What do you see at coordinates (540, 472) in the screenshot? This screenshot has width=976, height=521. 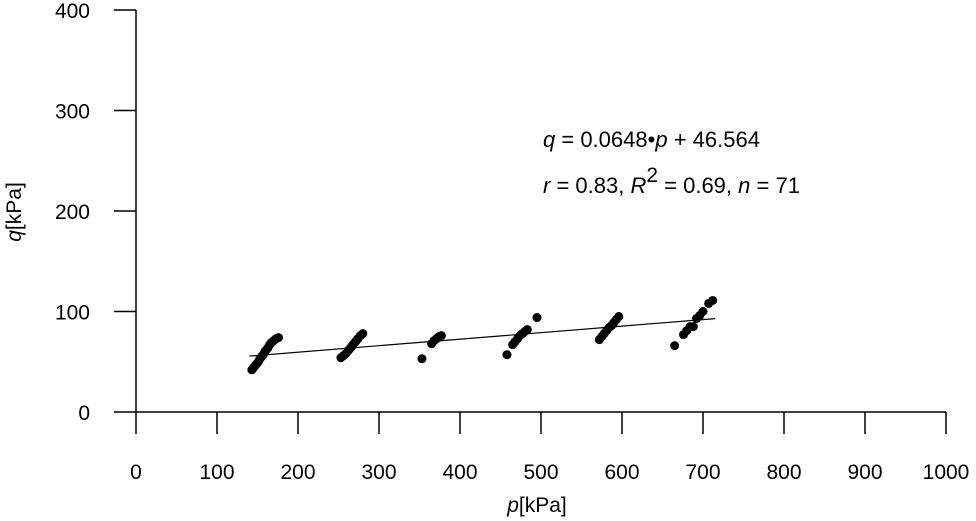 I see `x-tick-label: 500` at bounding box center [540, 472].